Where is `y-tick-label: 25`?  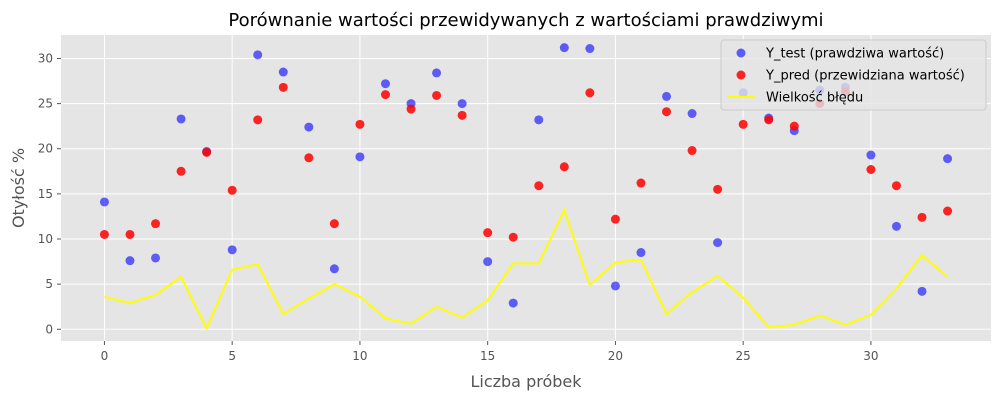
y-tick-label: 25 is located at coordinates (45, 104).